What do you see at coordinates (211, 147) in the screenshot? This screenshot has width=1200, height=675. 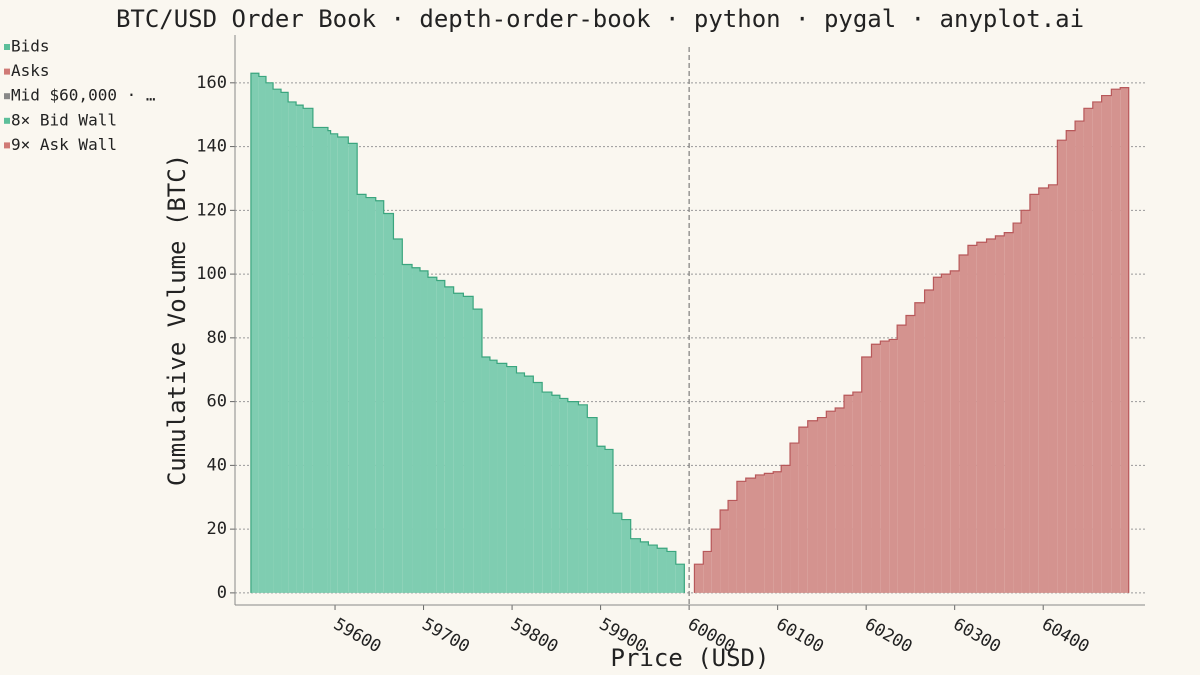 I see `y-tick-label: 140` at bounding box center [211, 147].